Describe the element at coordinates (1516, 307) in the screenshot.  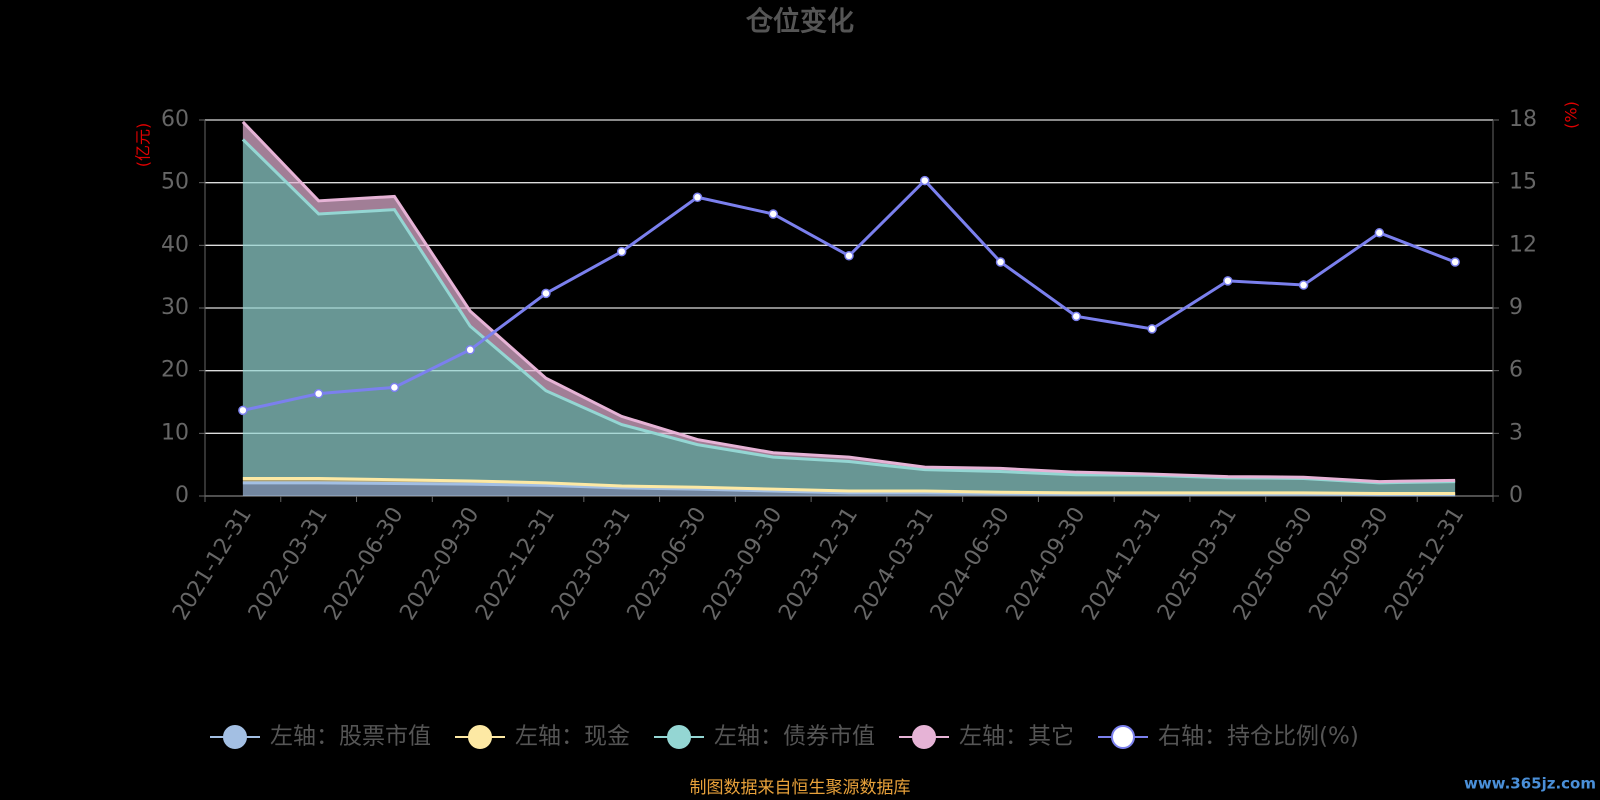
I see `y2-tick-label: 9` at that location.